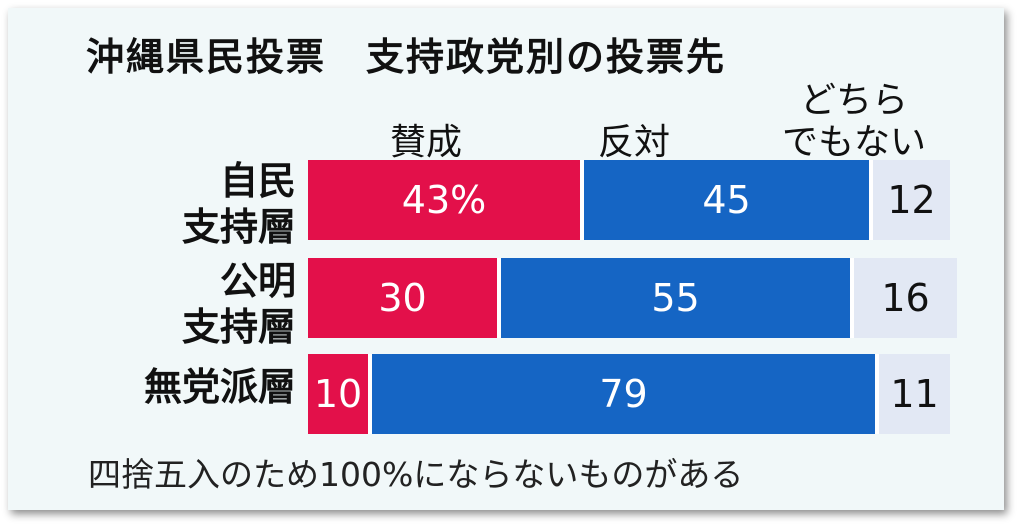 This screenshot has width=1024, height=526. What do you see at coordinates (416, 474) in the screenshot?
I see `footnote: 四捨五入のため100%にならないものがある` at bounding box center [416, 474].